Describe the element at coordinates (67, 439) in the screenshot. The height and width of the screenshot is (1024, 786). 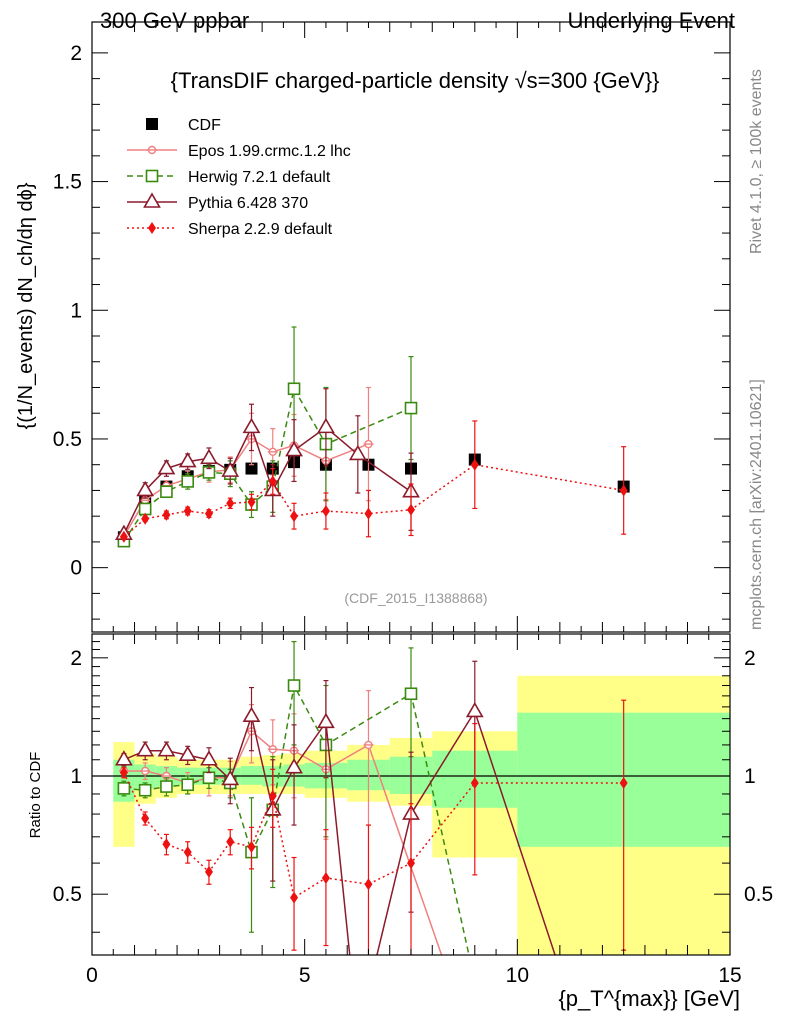
I see `y-tick-label: 0.5` at that location.